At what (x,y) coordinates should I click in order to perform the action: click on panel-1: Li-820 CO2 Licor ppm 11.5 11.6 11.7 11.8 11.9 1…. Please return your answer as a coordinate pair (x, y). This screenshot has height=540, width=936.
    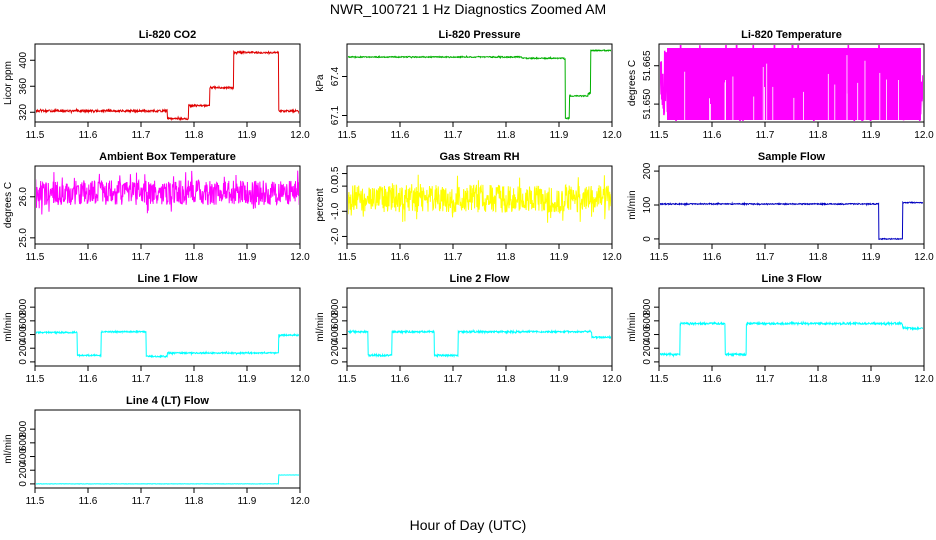
    Looking at the image, I should click on (156, 85).